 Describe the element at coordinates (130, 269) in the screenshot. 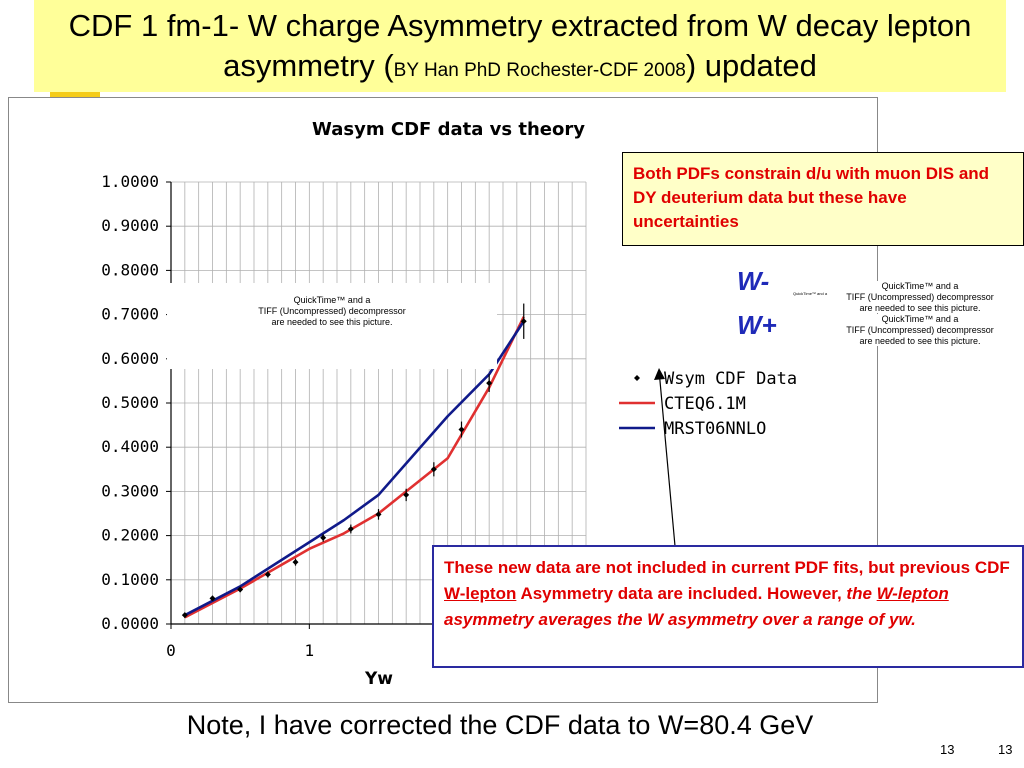

I see `y-tick-label: 0.8000` at that location.